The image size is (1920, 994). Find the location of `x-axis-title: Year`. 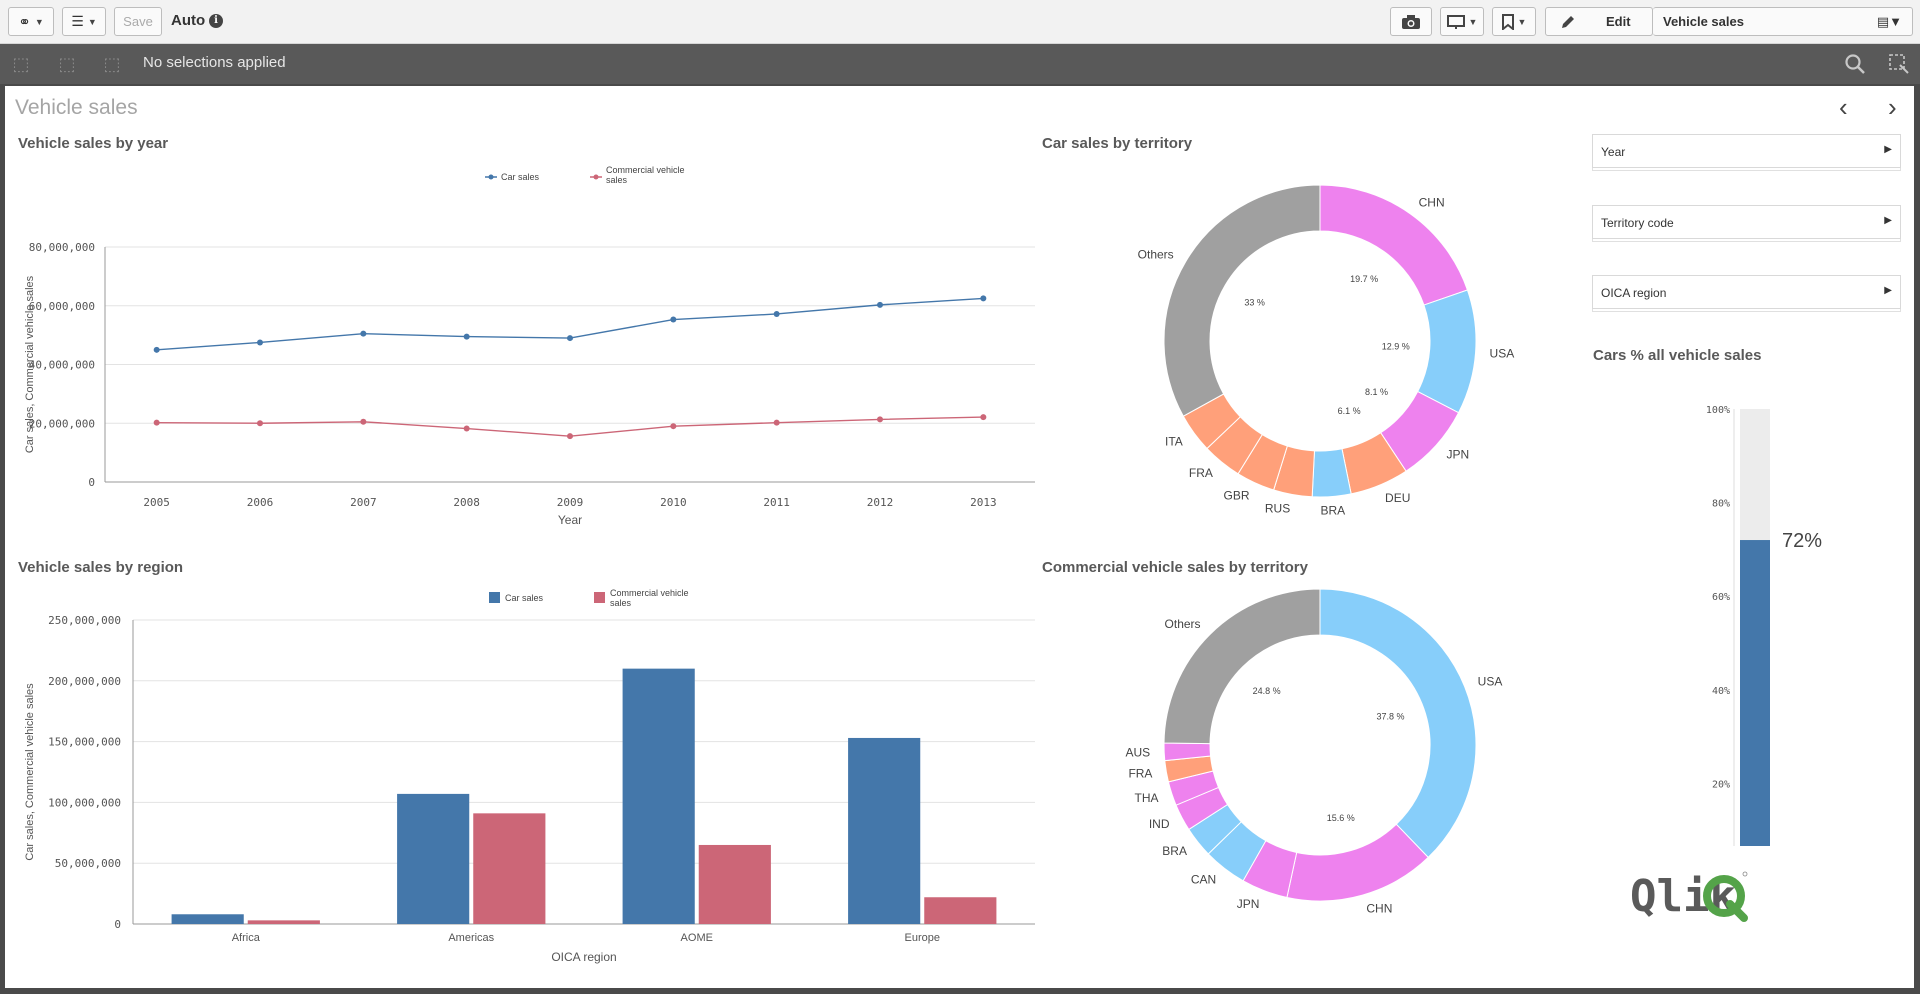

x-axis-title: Year is located at coordinates (570, 520).